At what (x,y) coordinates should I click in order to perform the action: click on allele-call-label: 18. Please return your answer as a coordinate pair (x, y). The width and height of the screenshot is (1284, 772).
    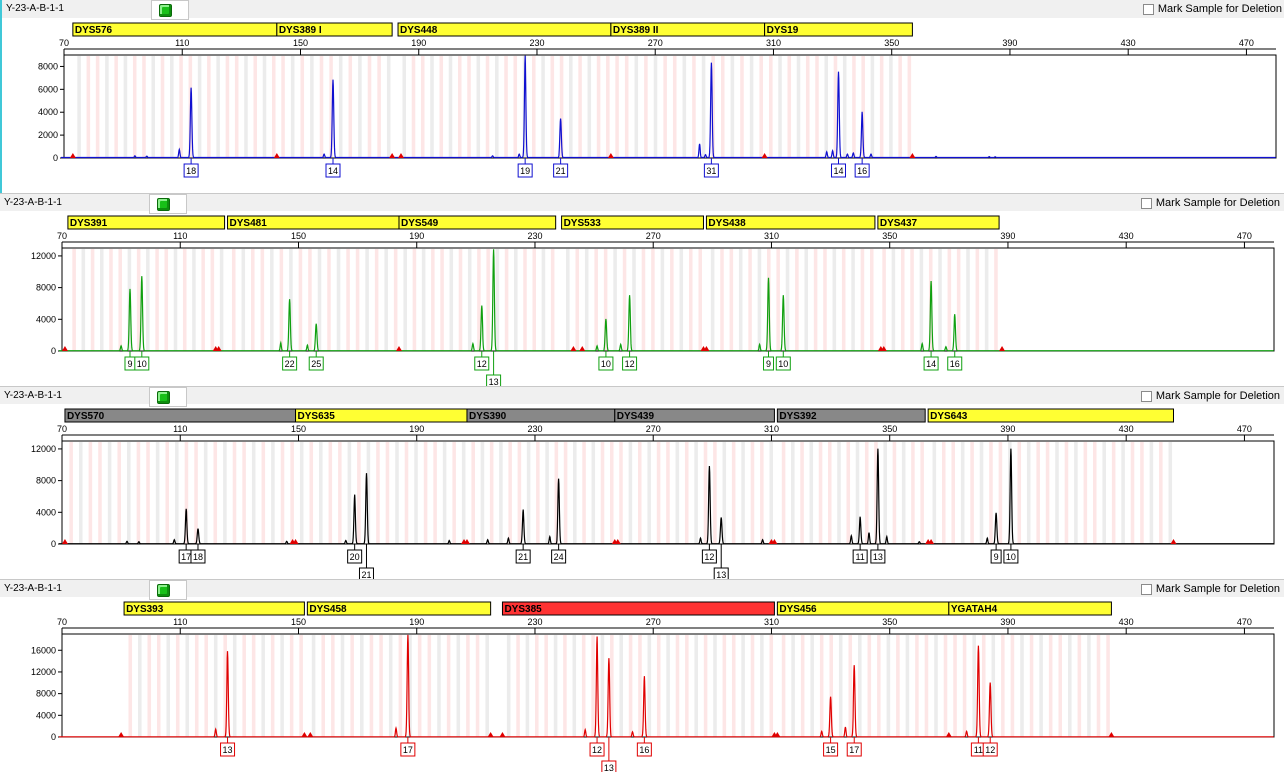
    Looking at the image, I should click on (191, 168).